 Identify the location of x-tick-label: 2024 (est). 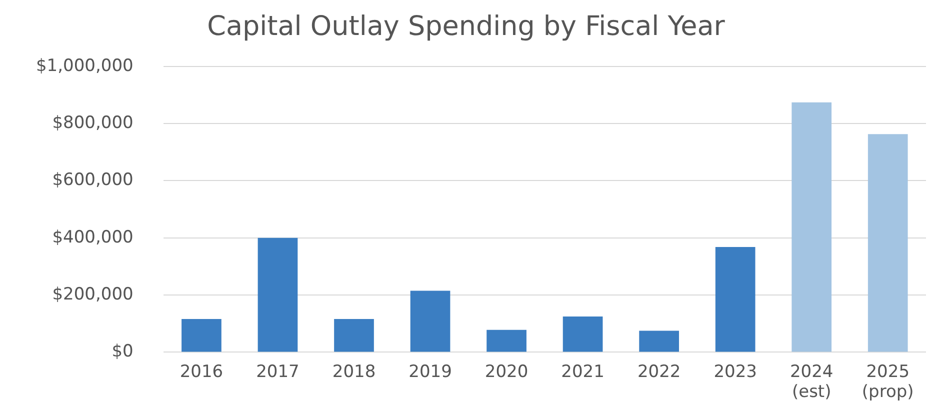
(812, 382).